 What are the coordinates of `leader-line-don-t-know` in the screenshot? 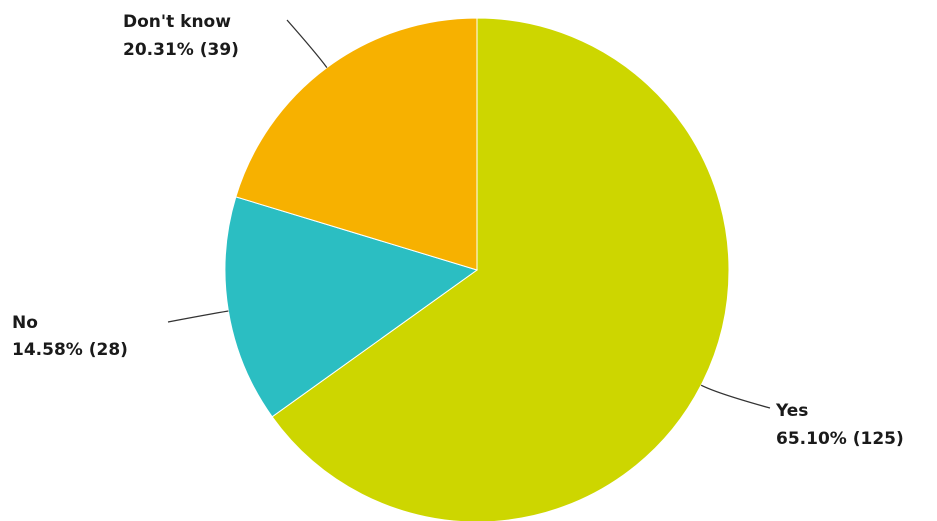 It's located at (307, 43).